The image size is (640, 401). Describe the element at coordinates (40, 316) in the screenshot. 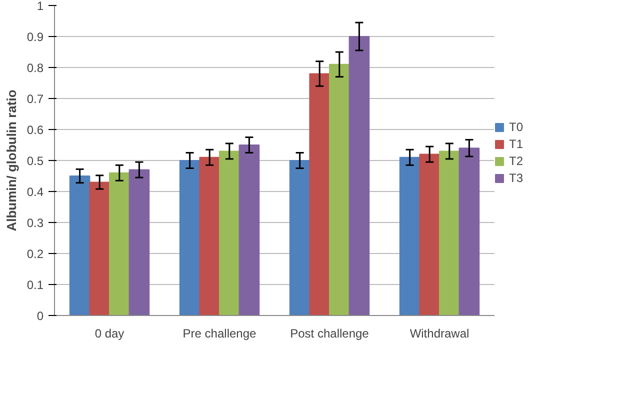

I see `y-tick-label: 0` at that location.